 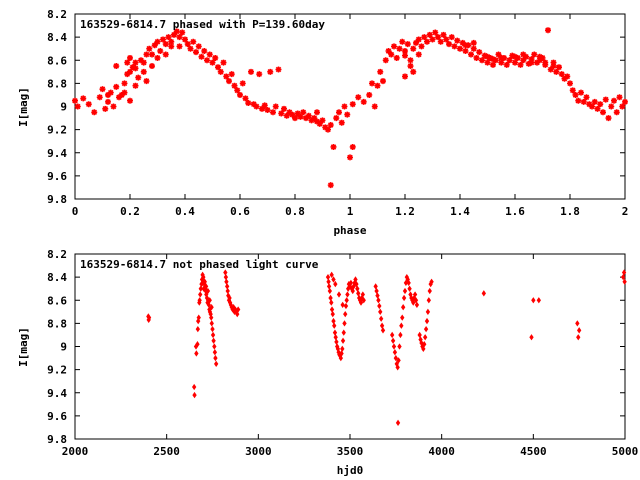 What do you see at coordinates (63, 347) in the screenshot?
I see `y-tick-label: 9` at bounding box center [63, 347].